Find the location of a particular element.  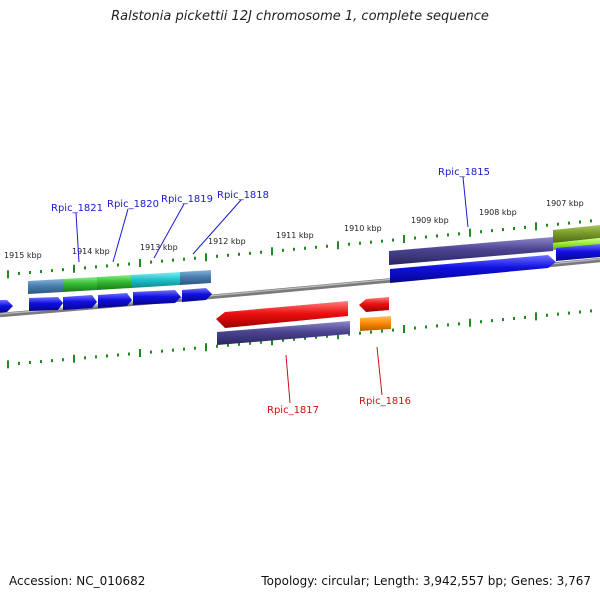

gene-label-rpic-1815: Rpic_1815 is located at coordinates (464, 172).